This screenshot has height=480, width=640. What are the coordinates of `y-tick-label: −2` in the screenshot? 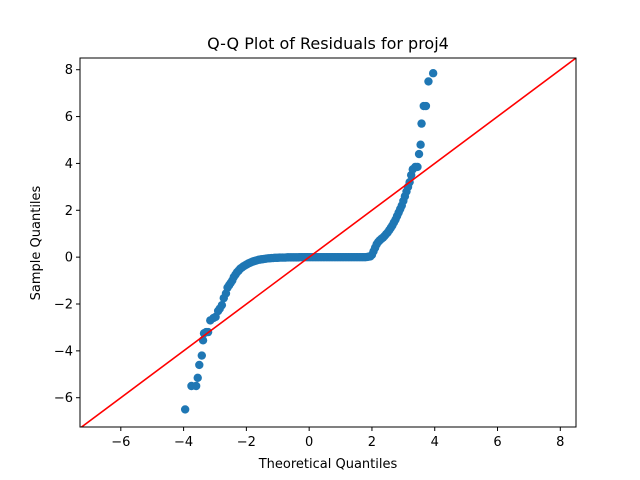 It's located at (63, 305).